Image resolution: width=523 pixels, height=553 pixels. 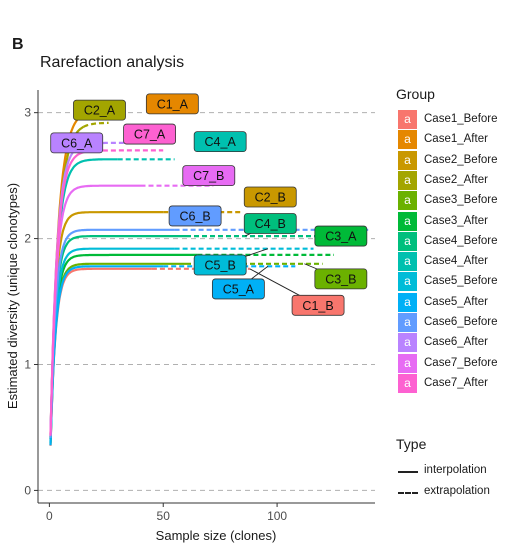 I want to click on y-tick-label: 3, so click(x=27, y=113).